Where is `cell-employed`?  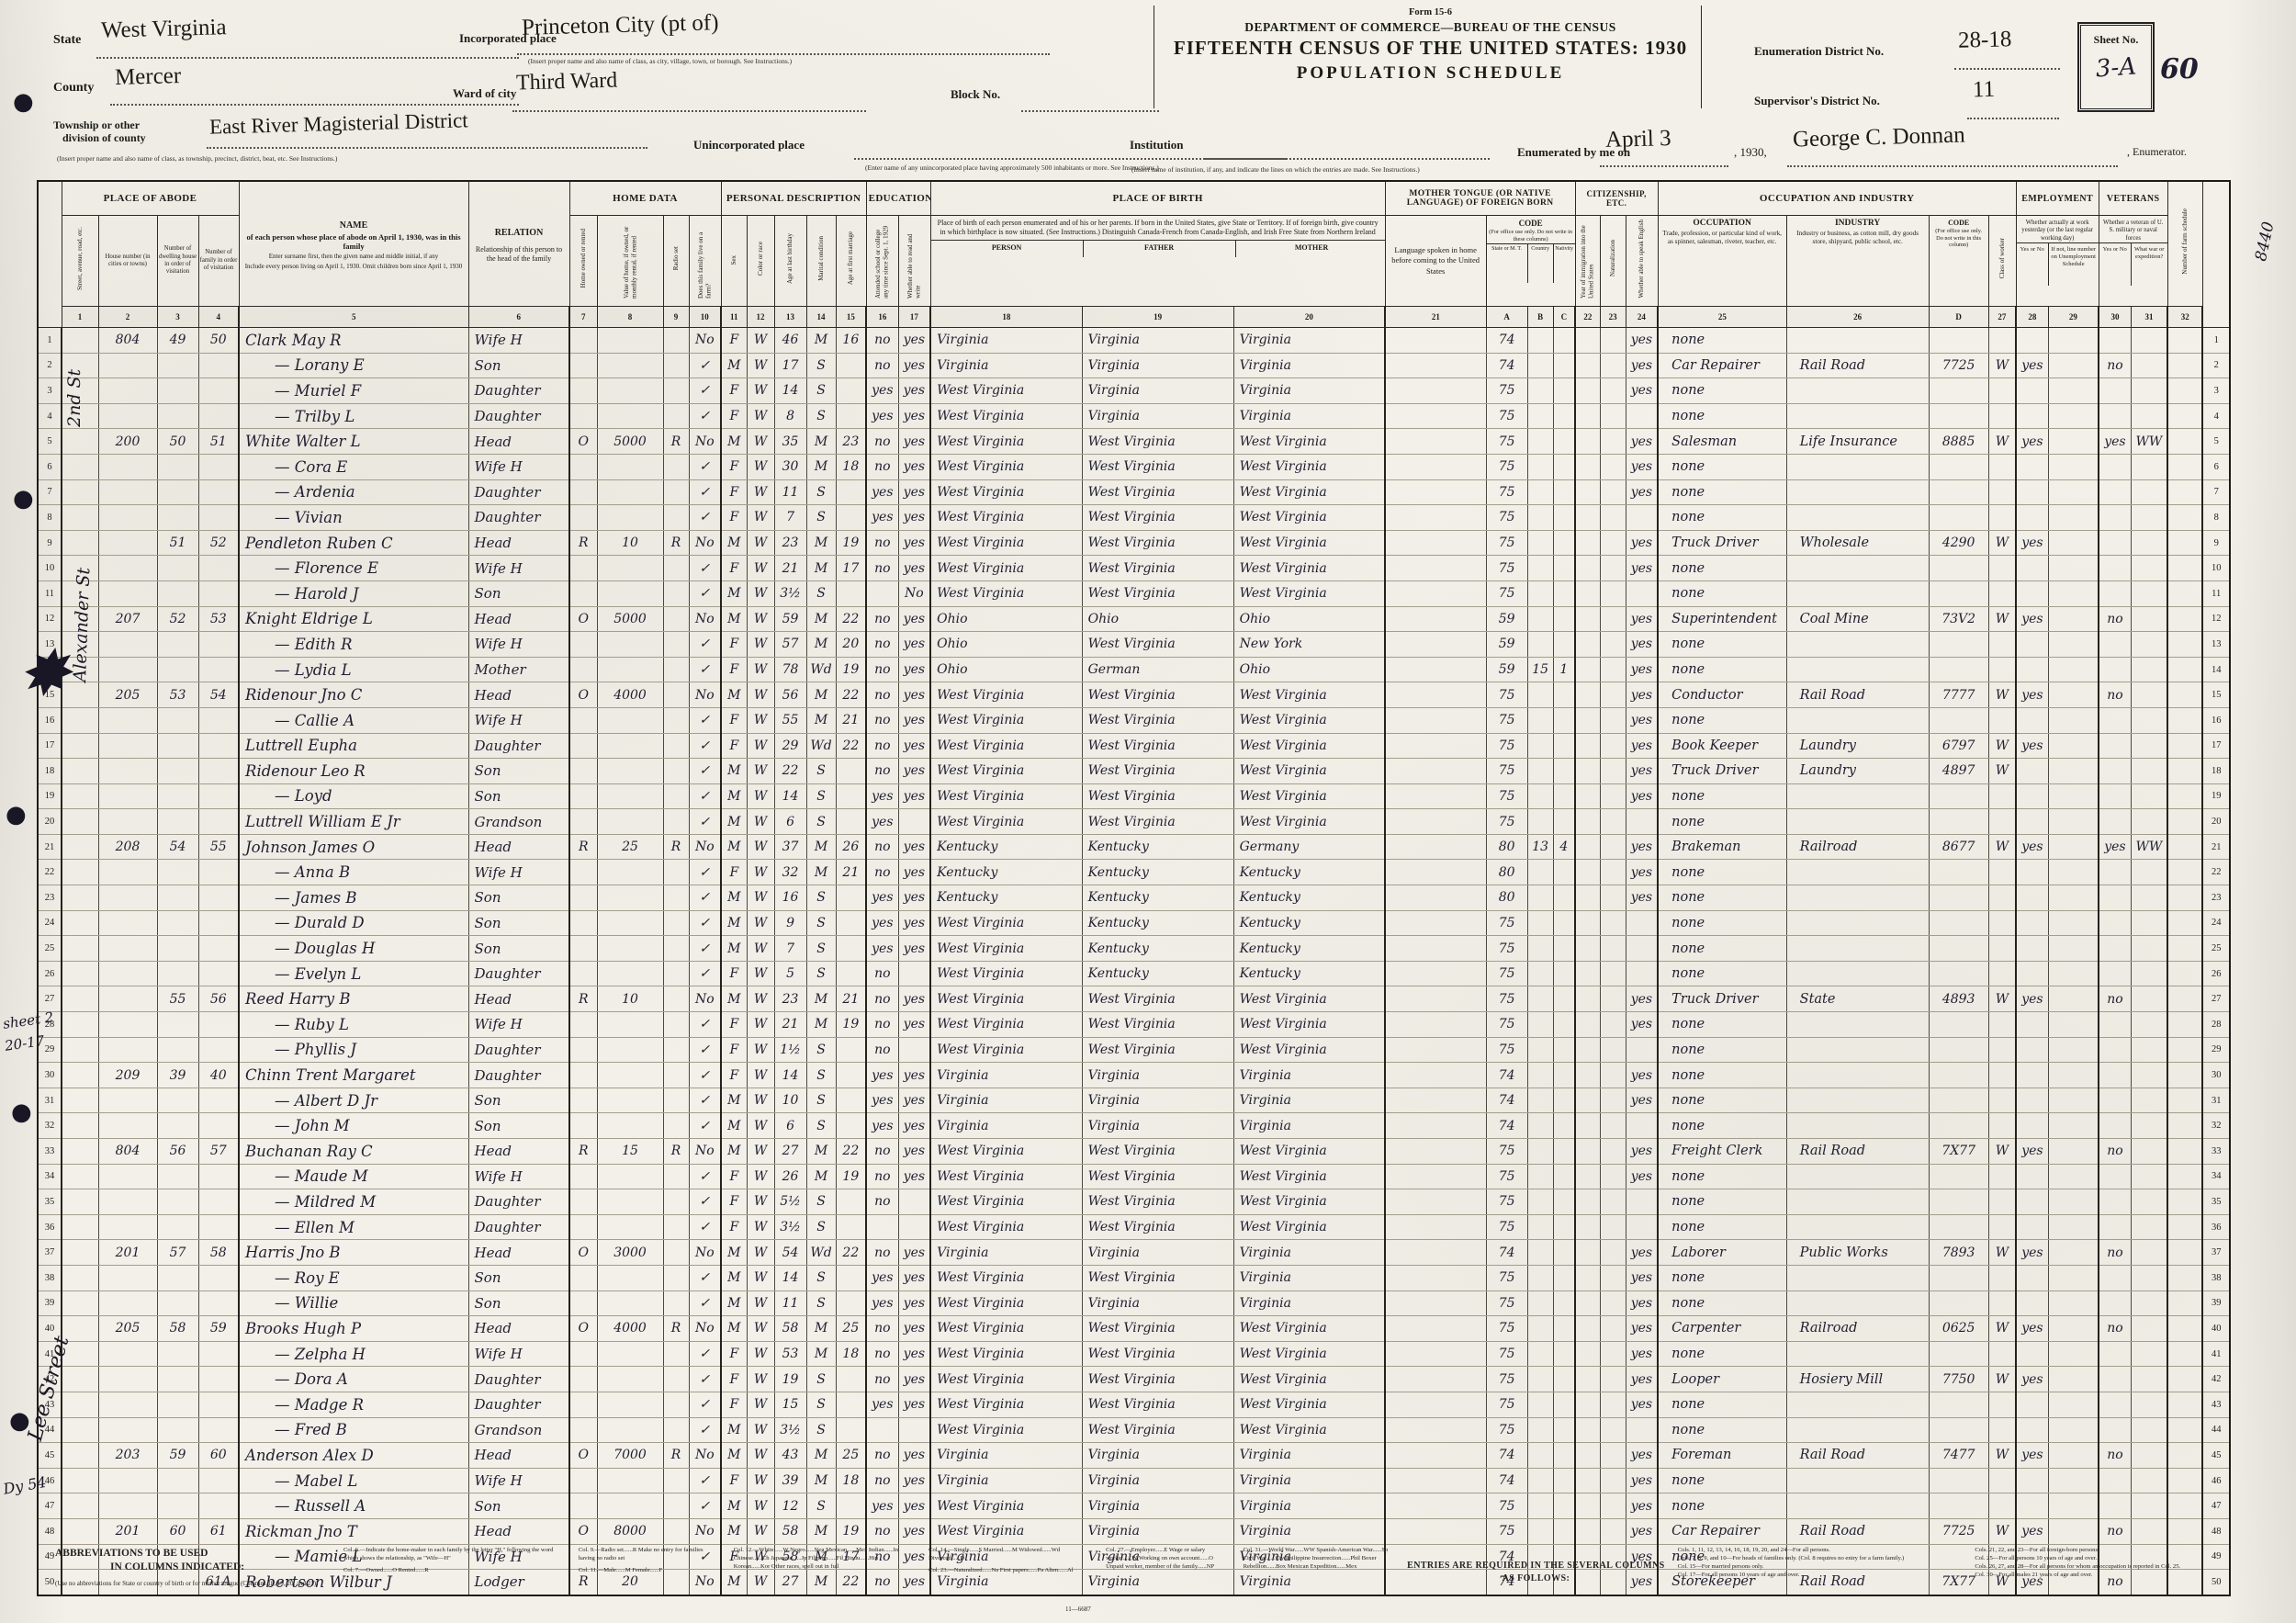
cell-employed is located at coordinates (2032, 872).